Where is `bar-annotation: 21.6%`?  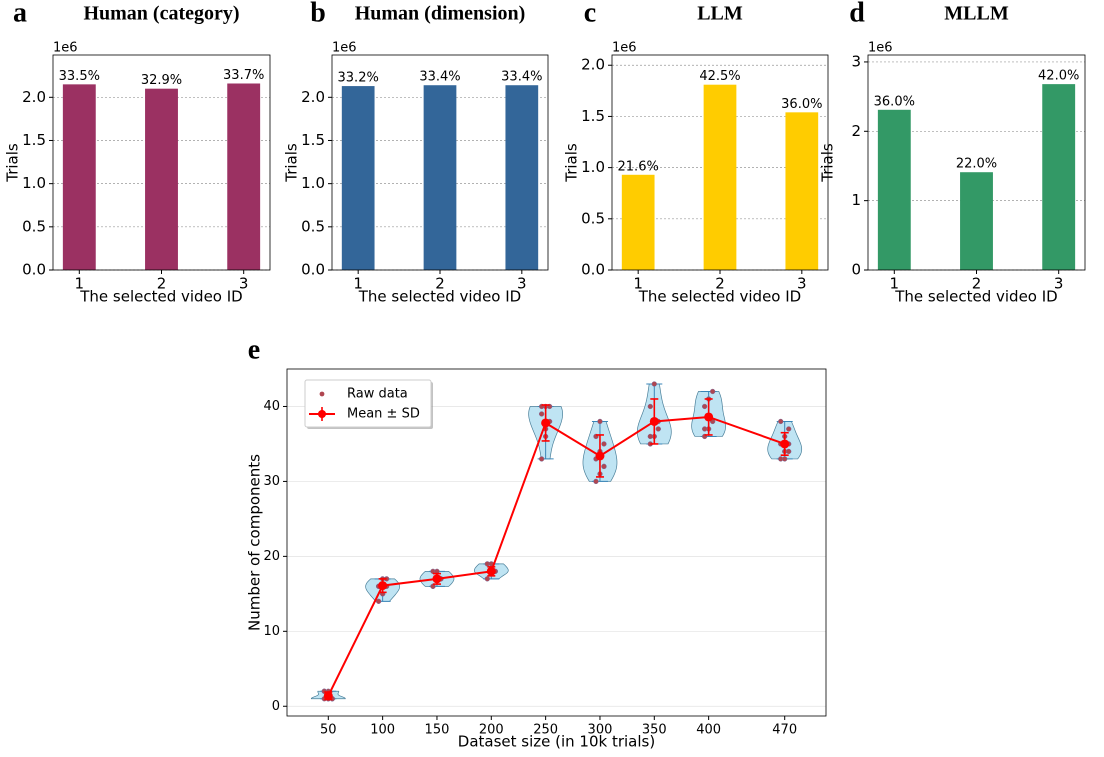 bar-annotation: 21.6% is located at coordinates (638, 166).